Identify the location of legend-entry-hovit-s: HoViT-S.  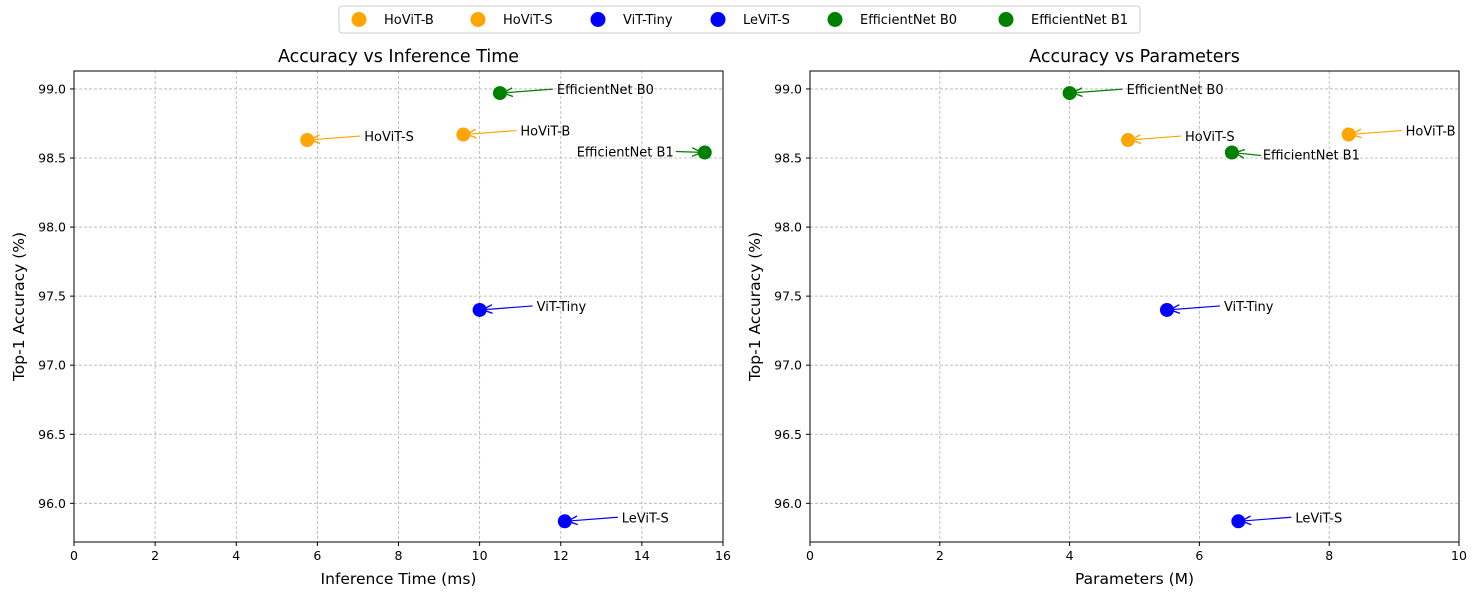
(511, 20).